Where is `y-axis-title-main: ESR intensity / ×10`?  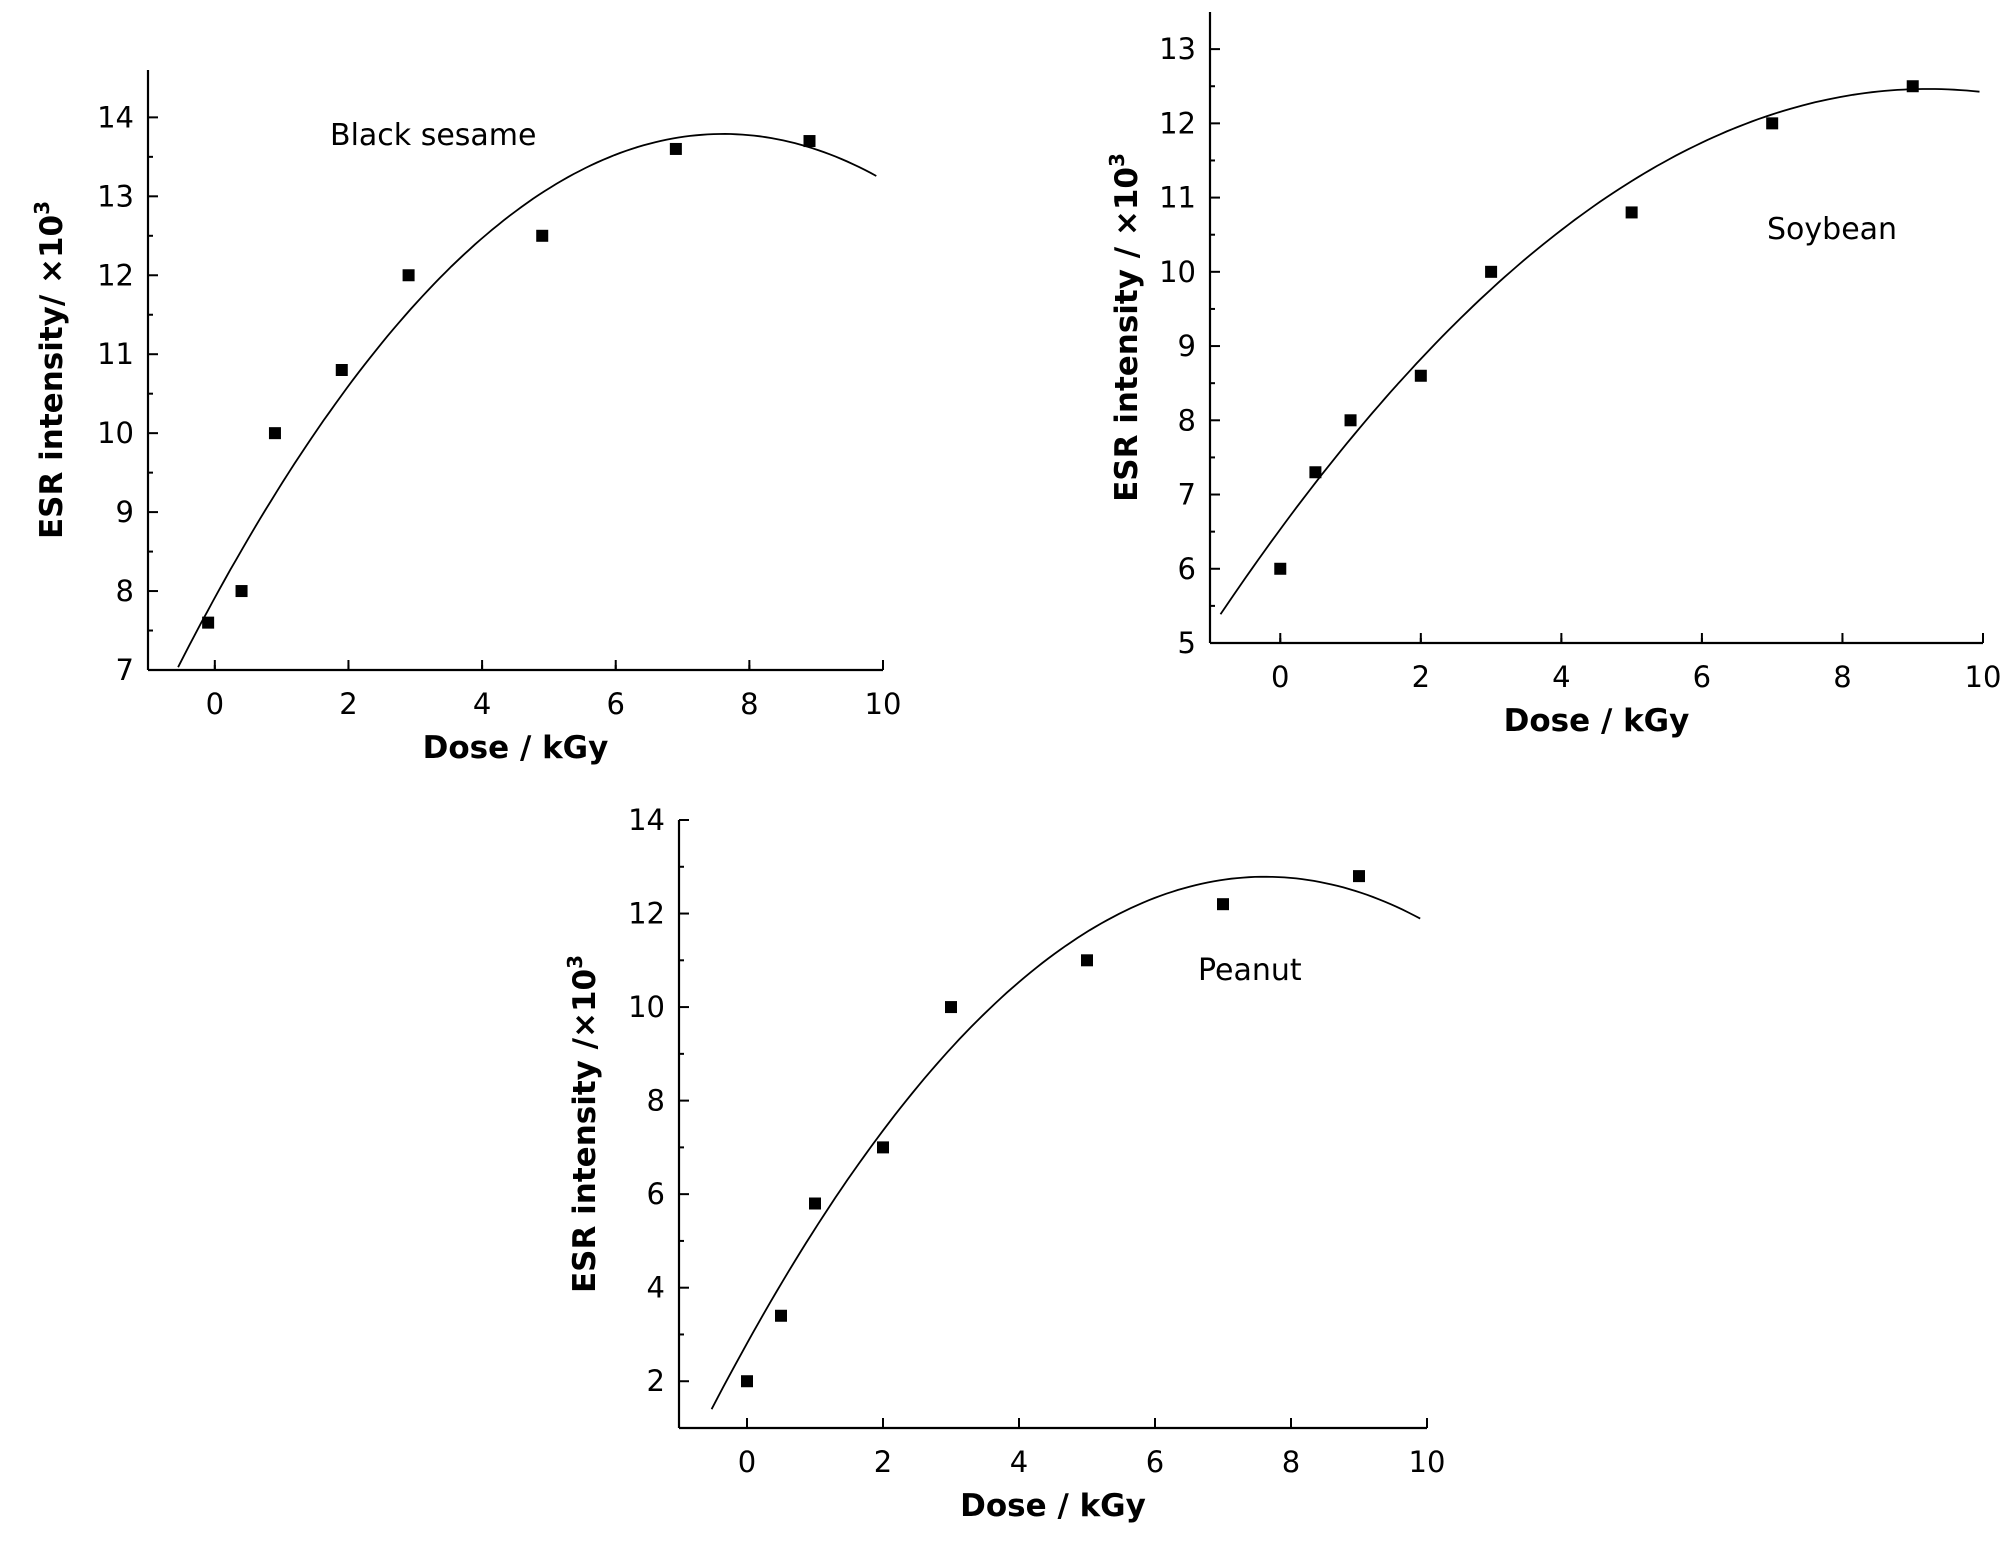
y-axis-title-main: ESR intensity / ×10 is located at coordinates (1127, 334).